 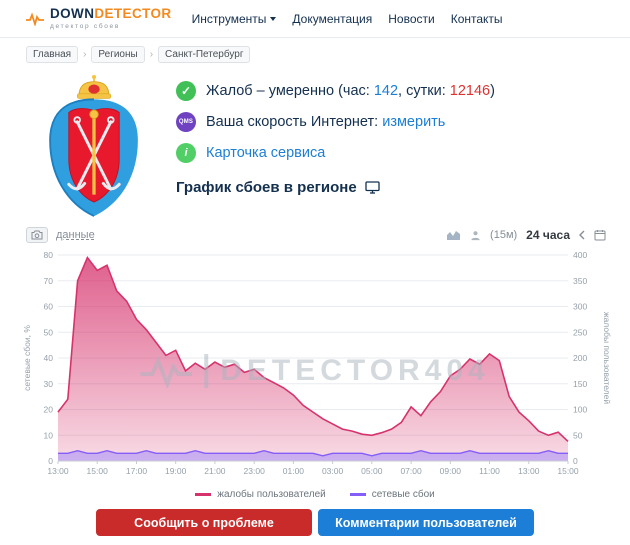 What do you see at coordinates (470, 91) in the screenshot?
I see `day-count: 12146` at bounding box center [470, 91].